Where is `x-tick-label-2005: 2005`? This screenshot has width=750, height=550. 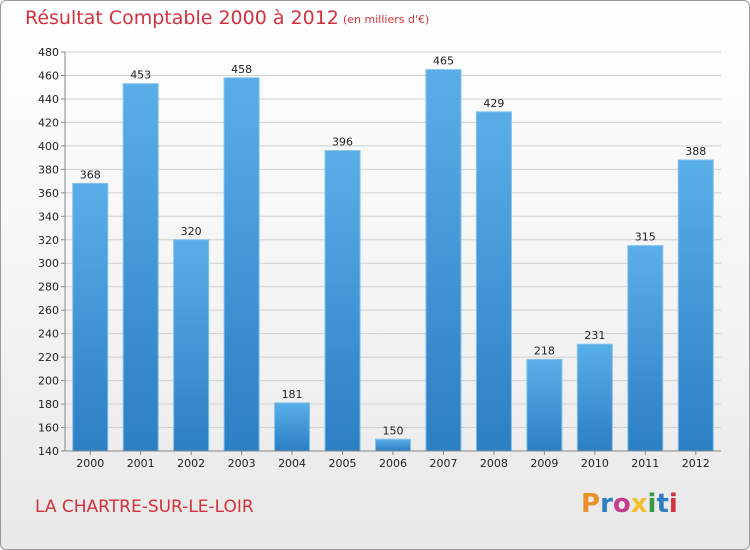
x-tick-label-2005: 2005 is located at coordinates (343, 463).